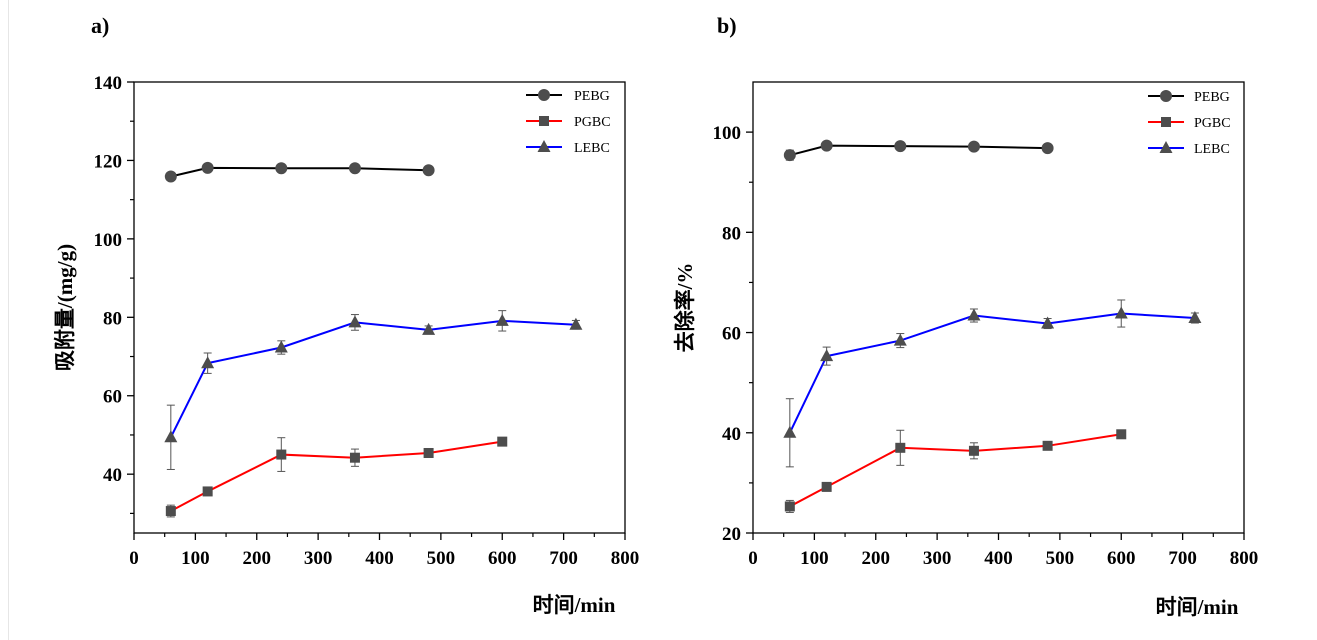  I want to click on image-border, so click(8, 320).